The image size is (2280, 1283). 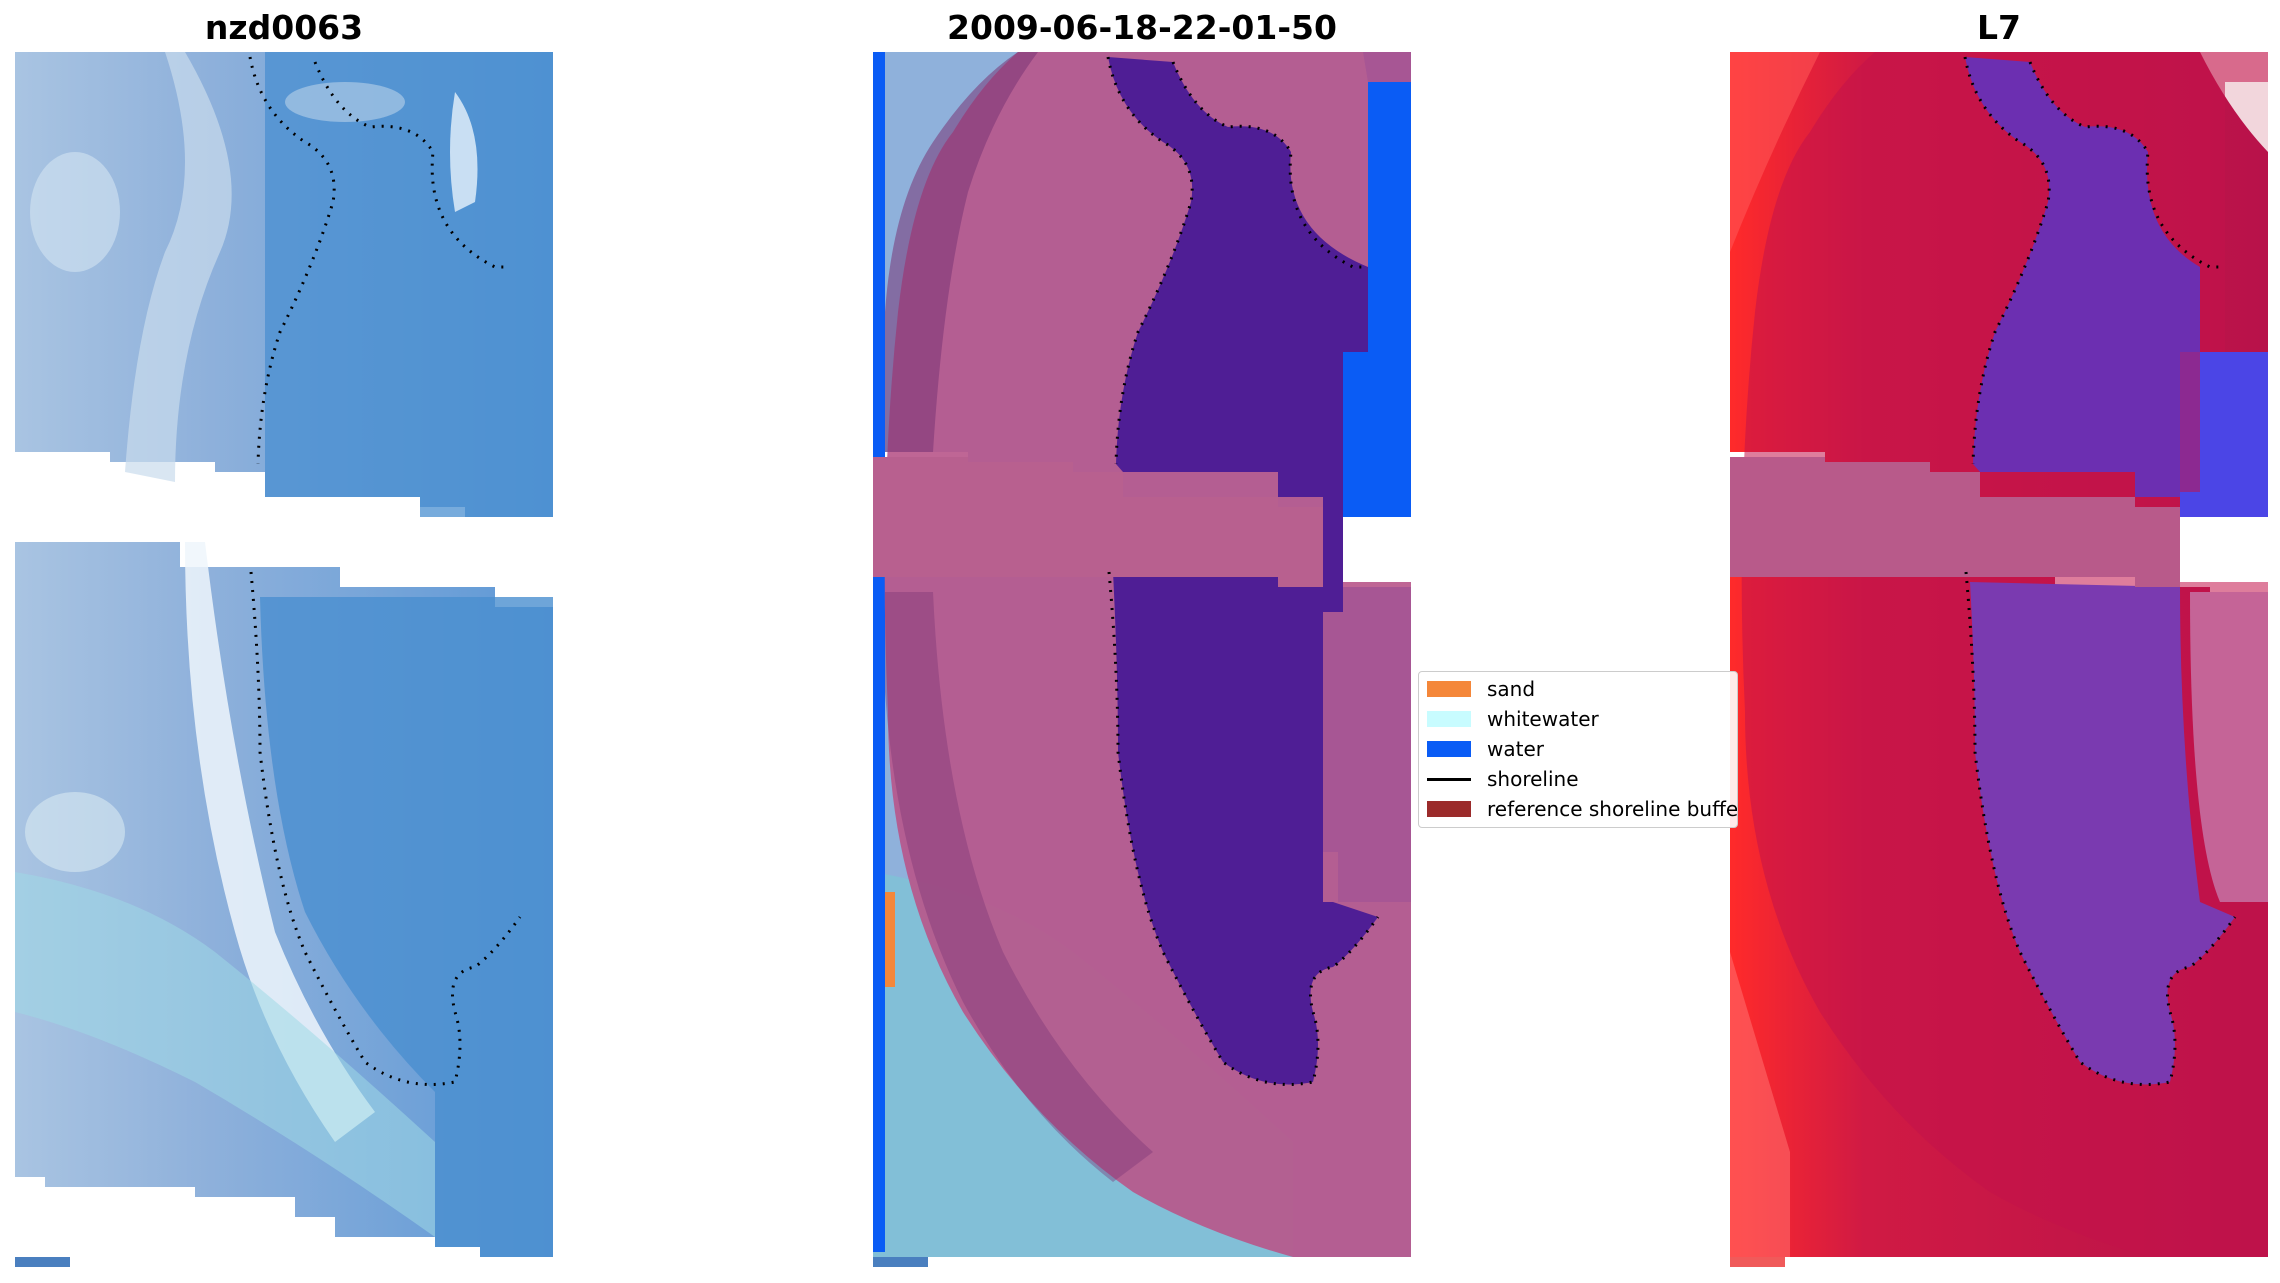 What do you see at coordinates (1515, 749) in the screenshot?
I see `legend-label-water: water` at bounding box center [1515, 749].